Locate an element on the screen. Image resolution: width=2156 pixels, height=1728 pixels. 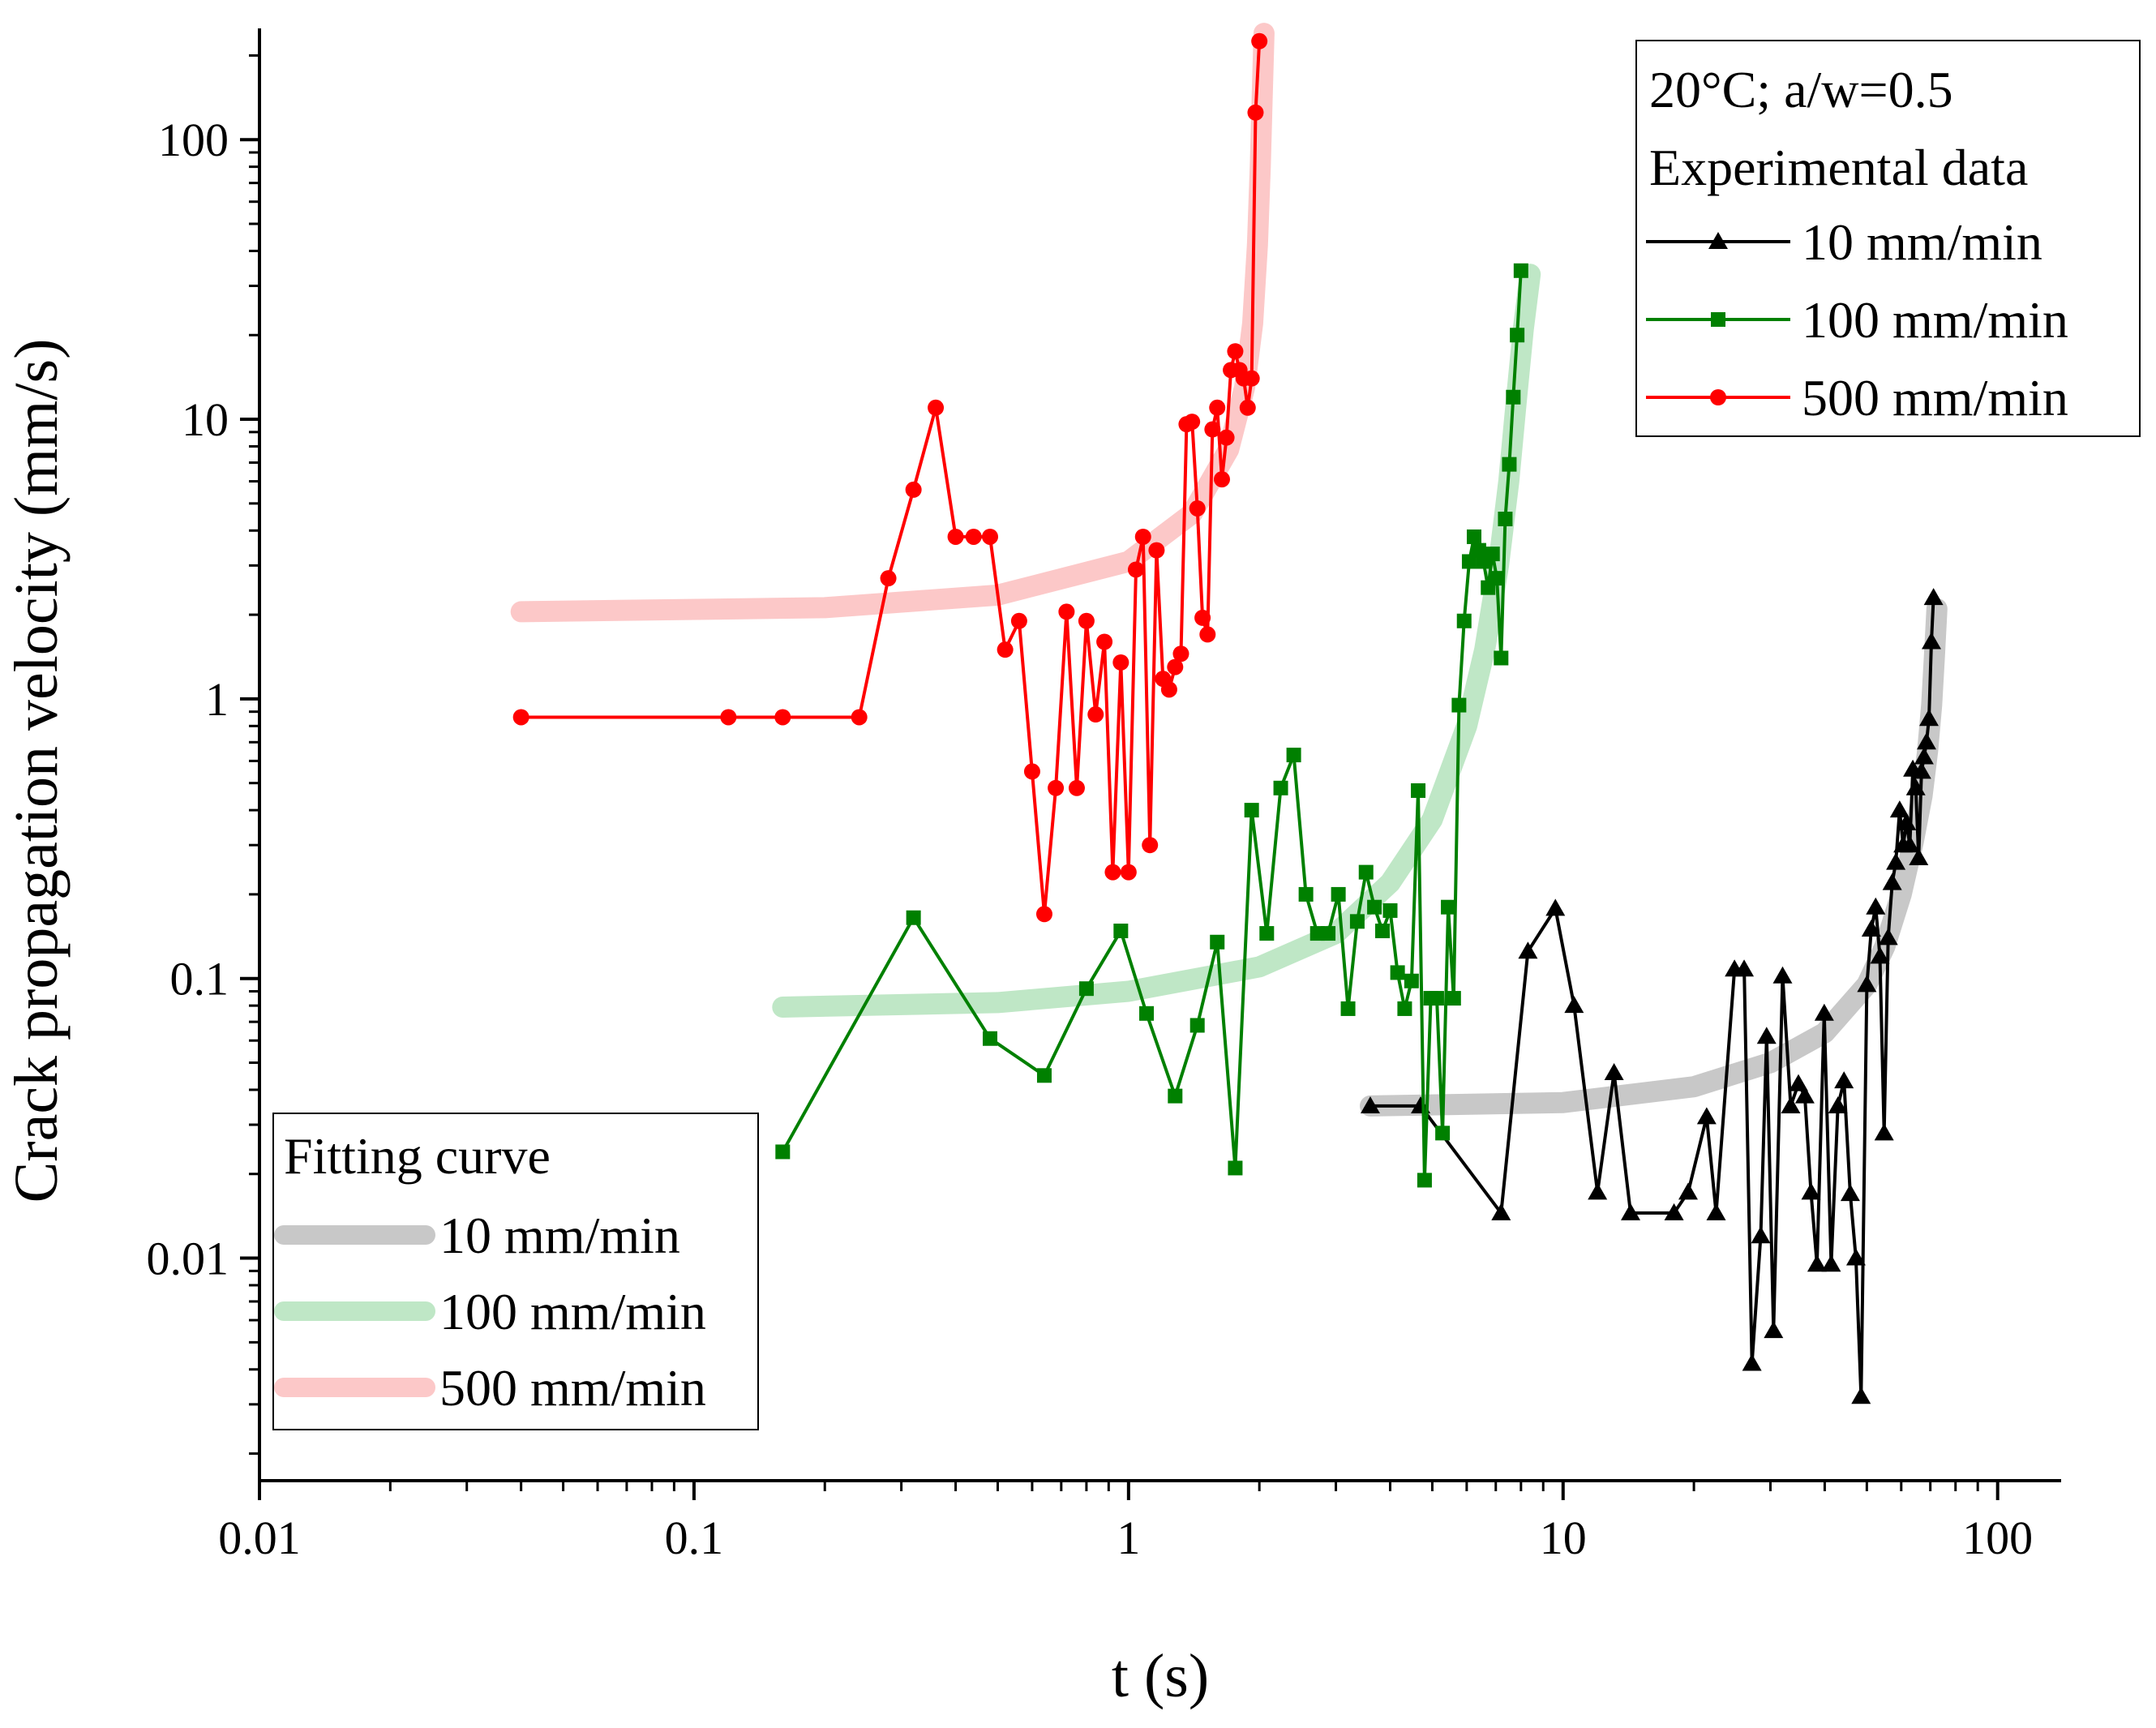
legend-fitting-entry-100-mm-min: 100 mm/min is located at coordinates (490, 1311).